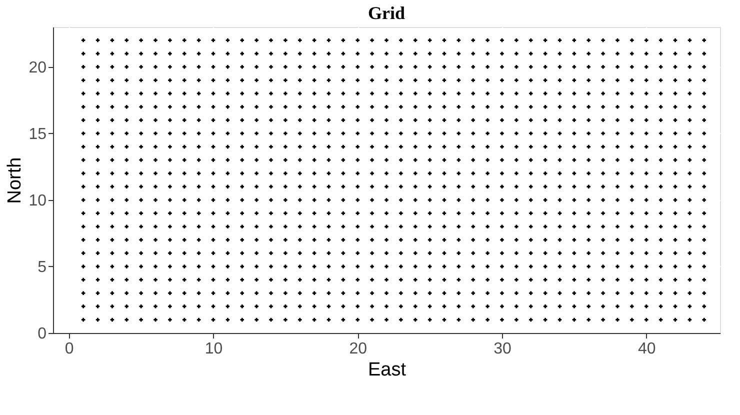 This screenshot has width=740, height=415. What do you see at coordinates (69, 349) in the screenshot?
I see `x-tick-label: 0` at bounding box center [69, 349].